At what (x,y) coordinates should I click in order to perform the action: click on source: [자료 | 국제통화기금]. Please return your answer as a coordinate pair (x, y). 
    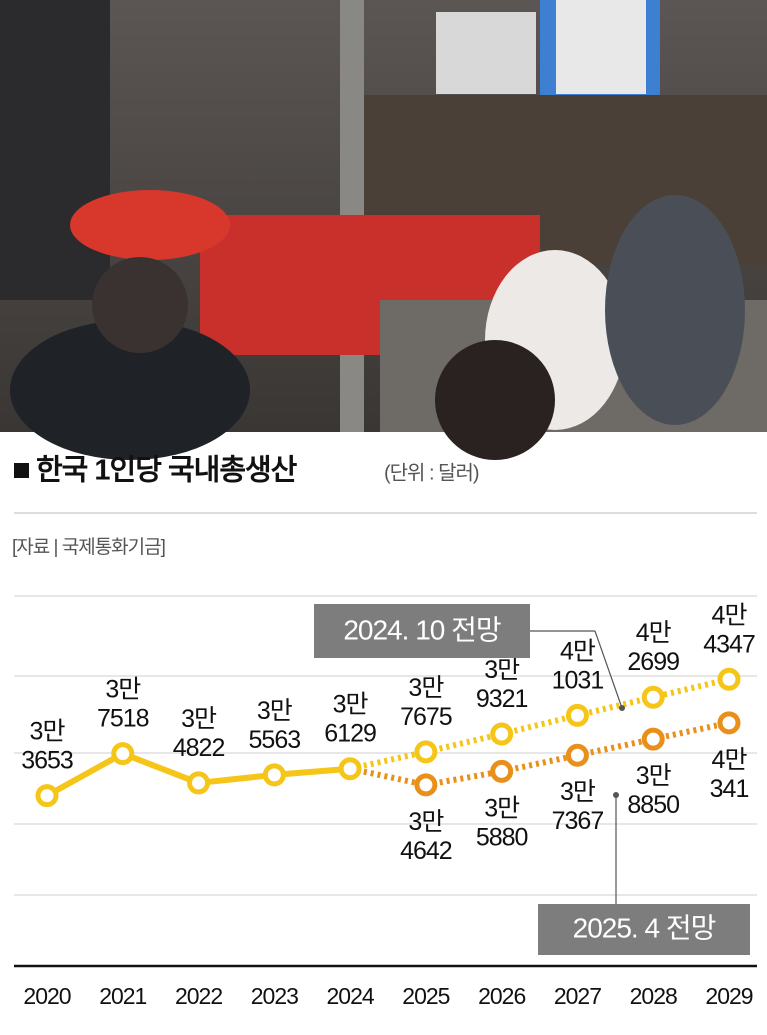
    Looking at the image, I should click on (88, 547).